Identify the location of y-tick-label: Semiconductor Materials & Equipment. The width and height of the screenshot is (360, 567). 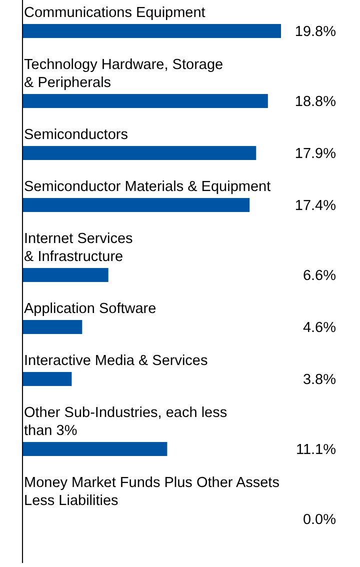
(147, 187).